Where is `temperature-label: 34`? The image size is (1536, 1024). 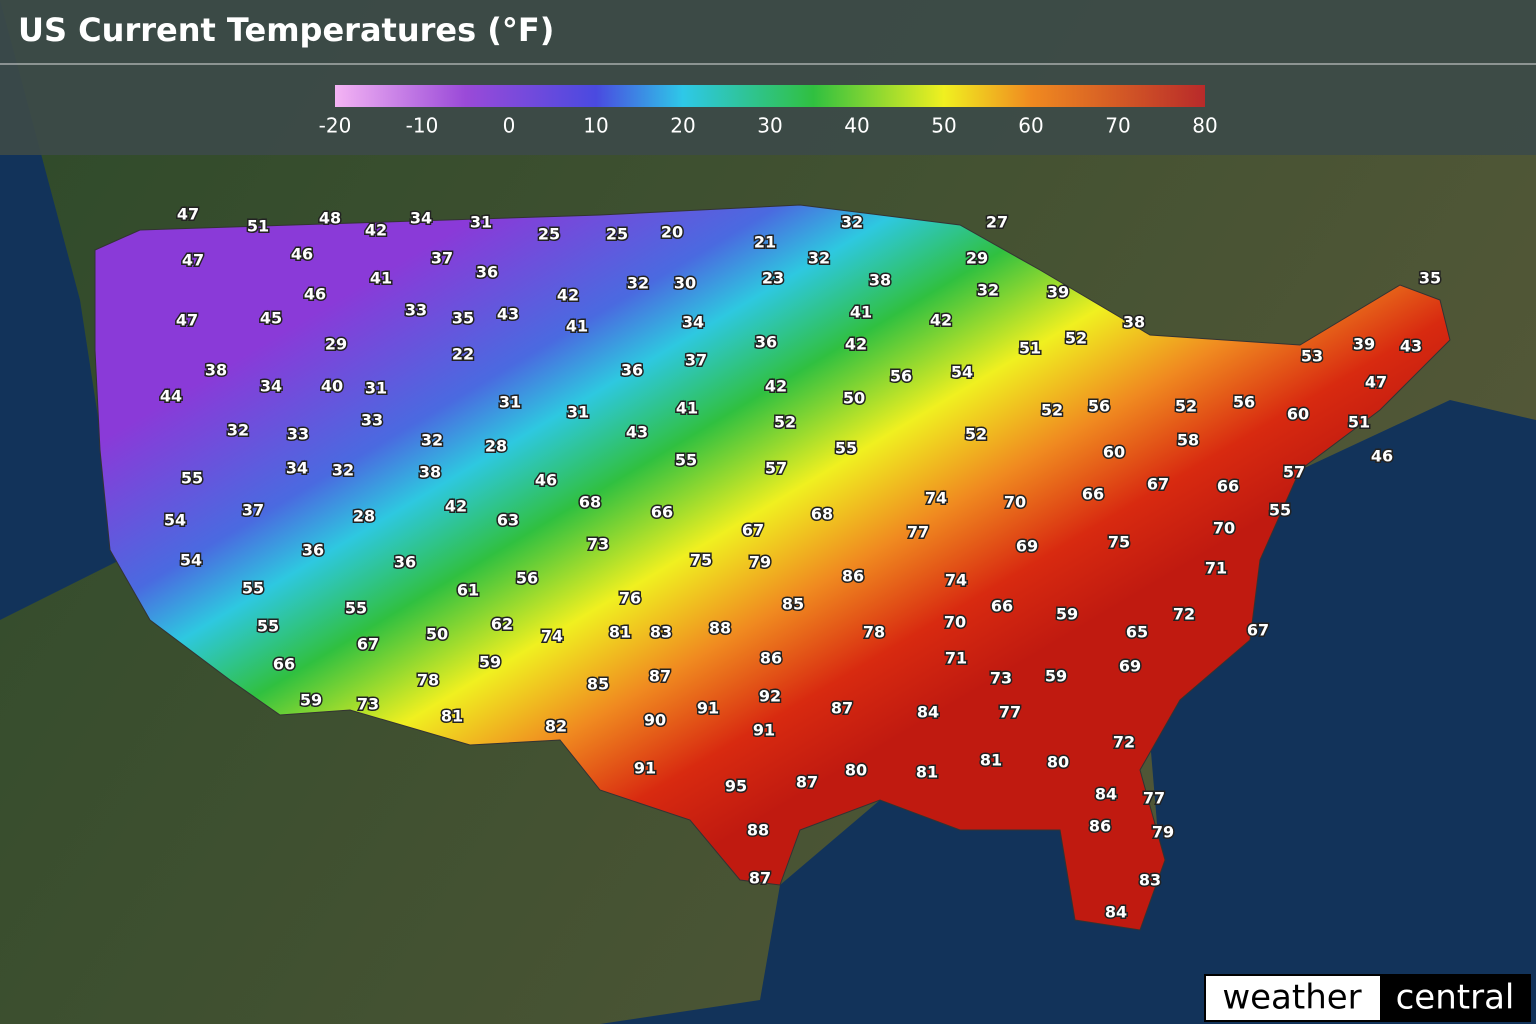 temperature-label: 34 is located at coordinates (693, 322).